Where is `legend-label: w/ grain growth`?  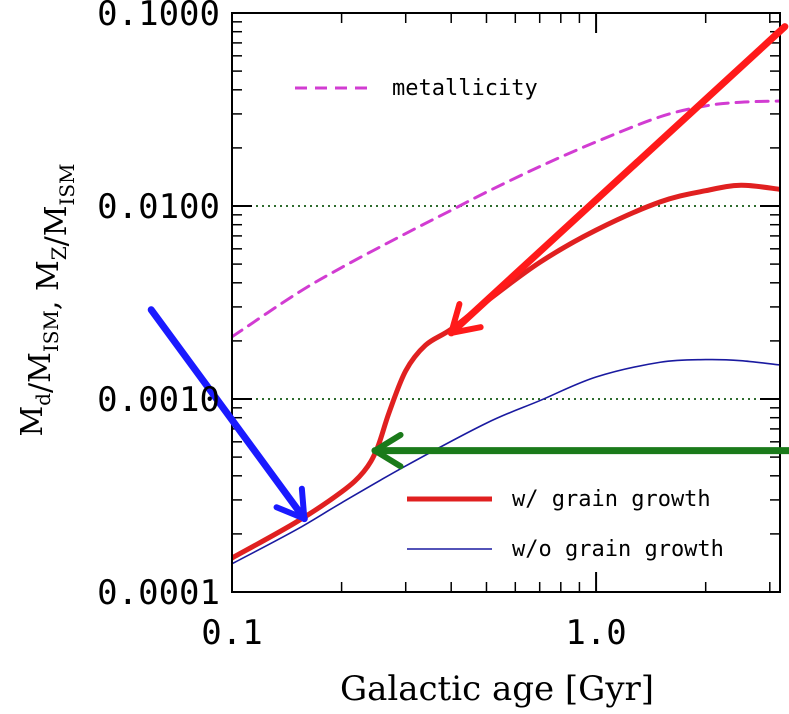
legend-label: w/ grain growth is located at coordinates (611, 499).